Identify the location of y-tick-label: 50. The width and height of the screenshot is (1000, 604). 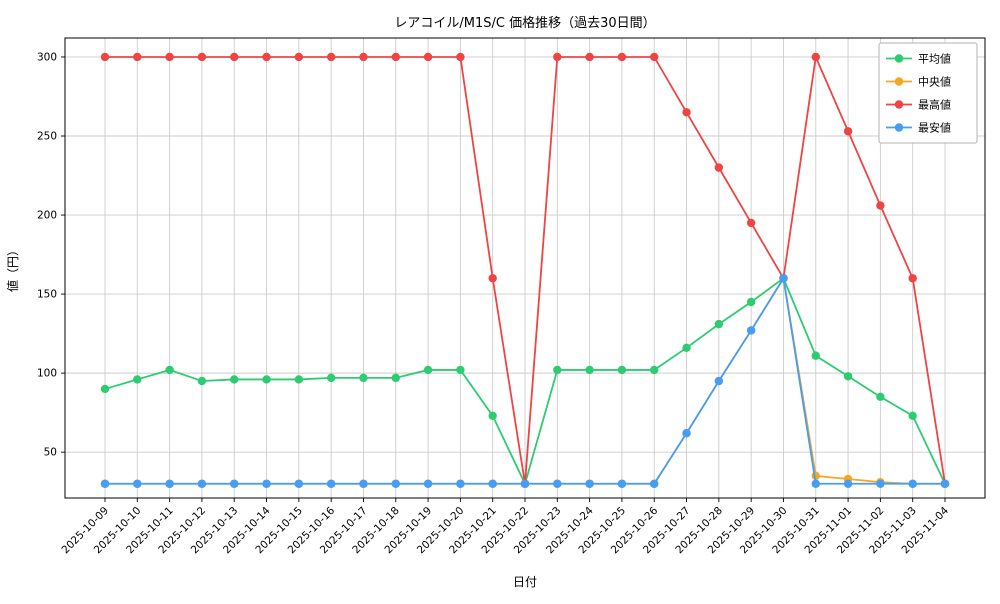
(50, 453).